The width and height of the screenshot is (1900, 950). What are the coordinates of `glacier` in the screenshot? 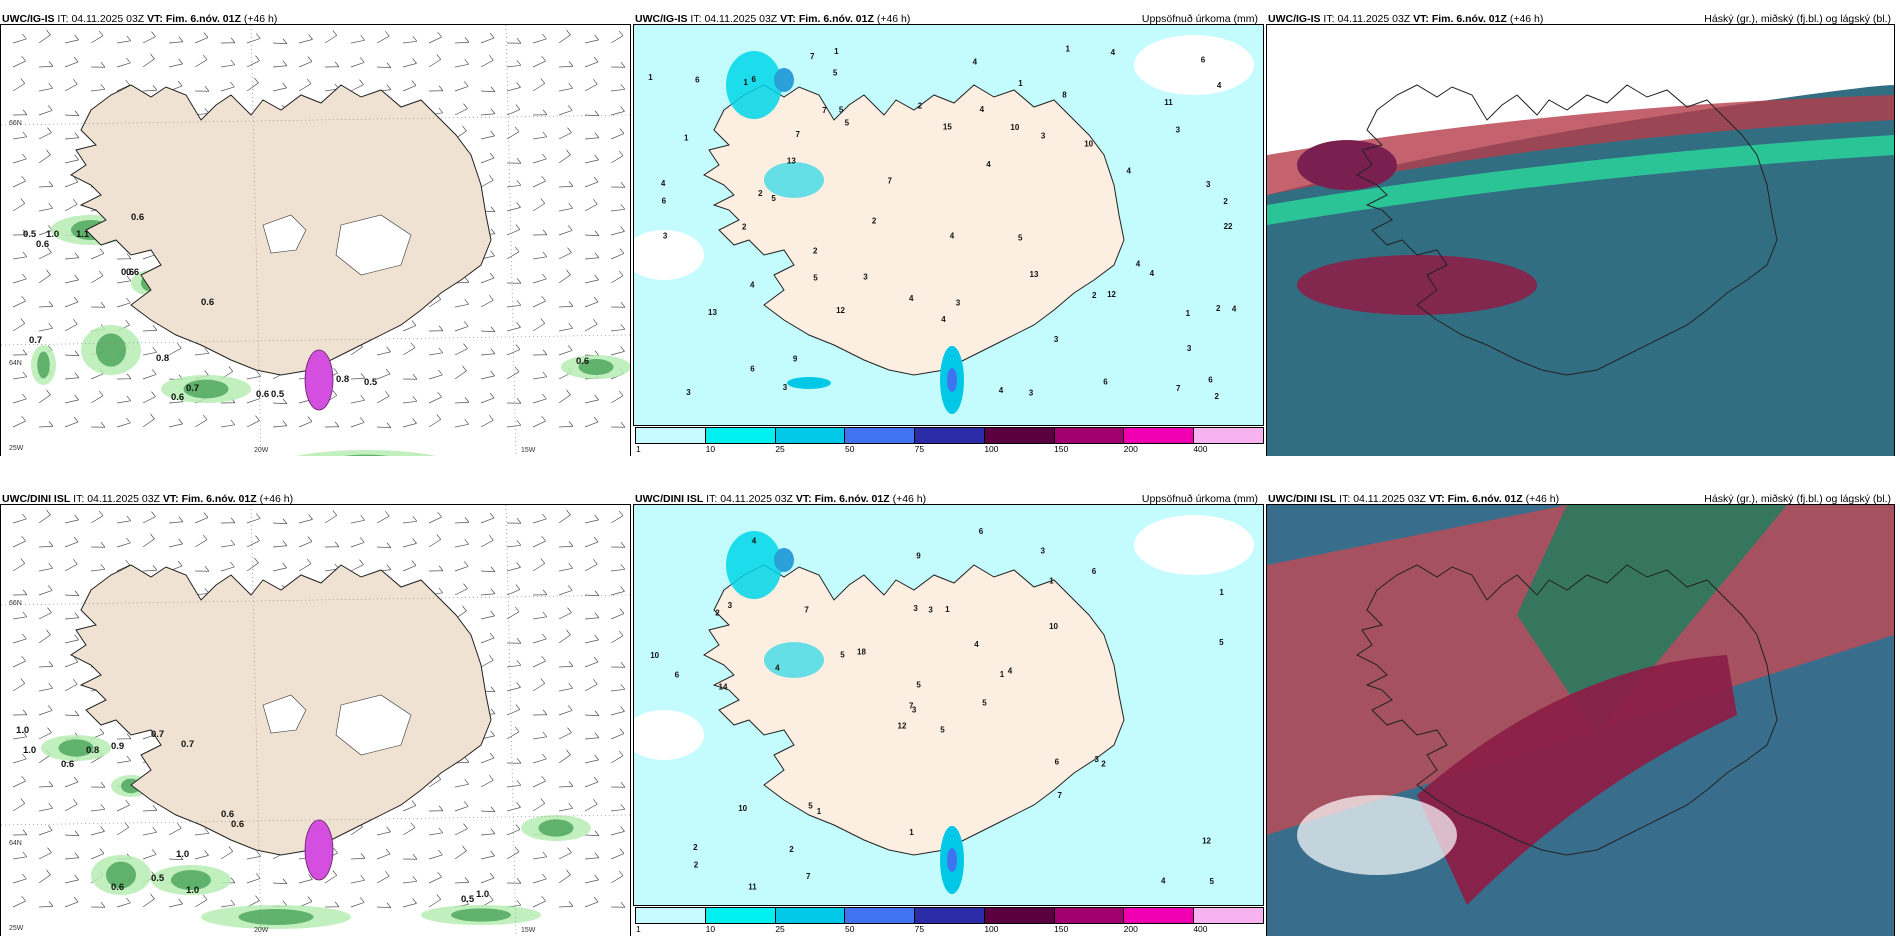 It's located at (284, 714).